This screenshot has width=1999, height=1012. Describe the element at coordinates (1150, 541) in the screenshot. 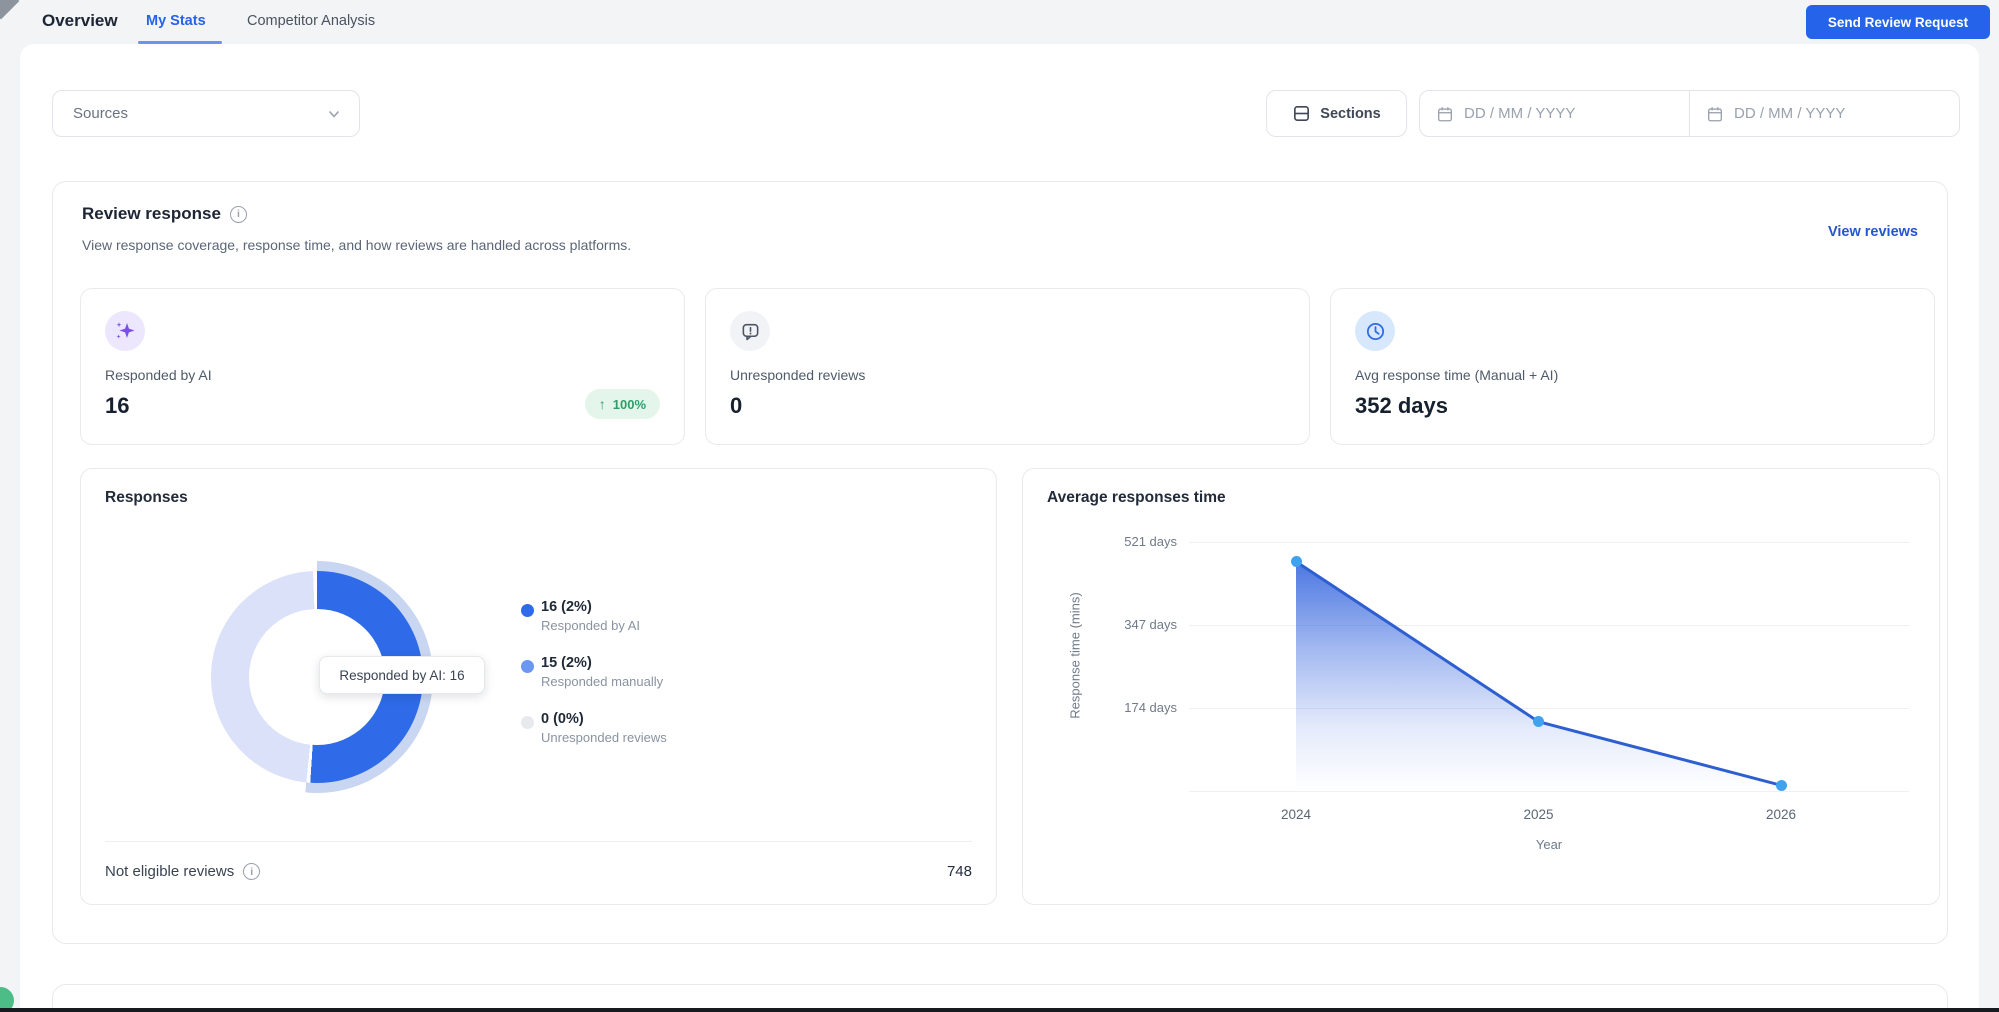

I see `y-tick-label: 521 days` at that location.